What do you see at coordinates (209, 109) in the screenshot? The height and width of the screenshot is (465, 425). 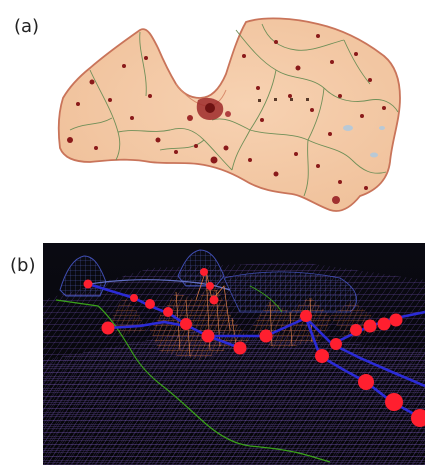 I see `capital-region` at bounding box center [209, 109].